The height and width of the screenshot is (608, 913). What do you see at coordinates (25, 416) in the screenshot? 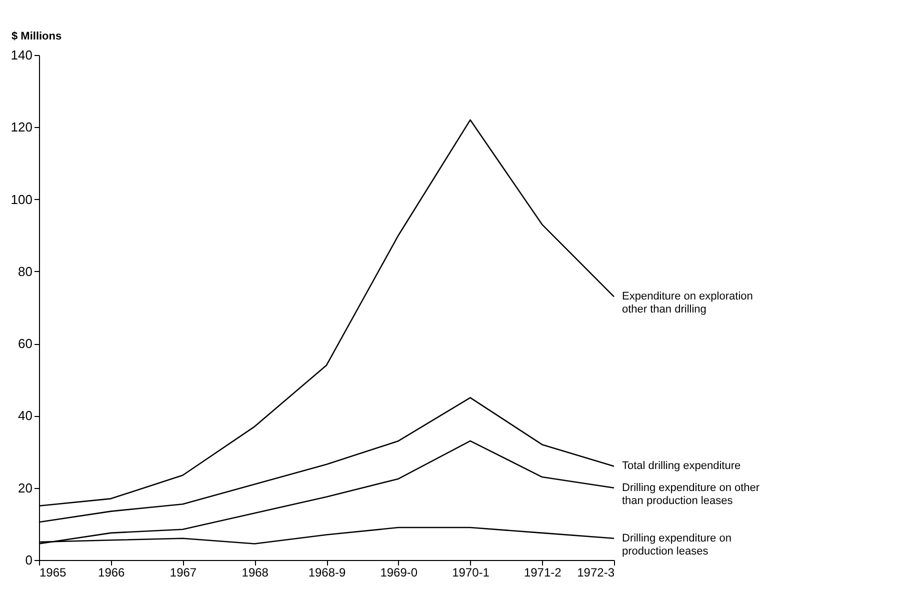
I see `y-tick-label: 40` at bounding box center [25, 416].